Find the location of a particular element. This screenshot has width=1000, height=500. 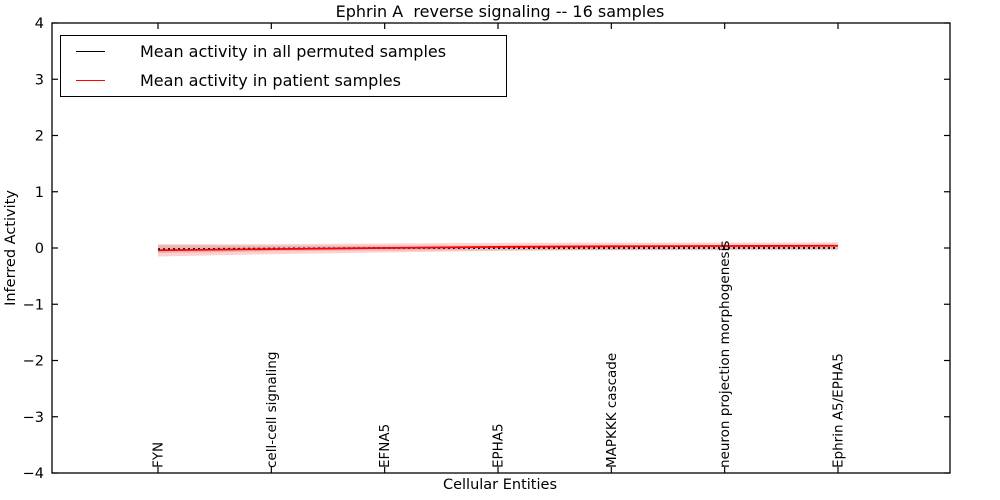

y-tick-label: 2 is located at coordinates (39, 137).